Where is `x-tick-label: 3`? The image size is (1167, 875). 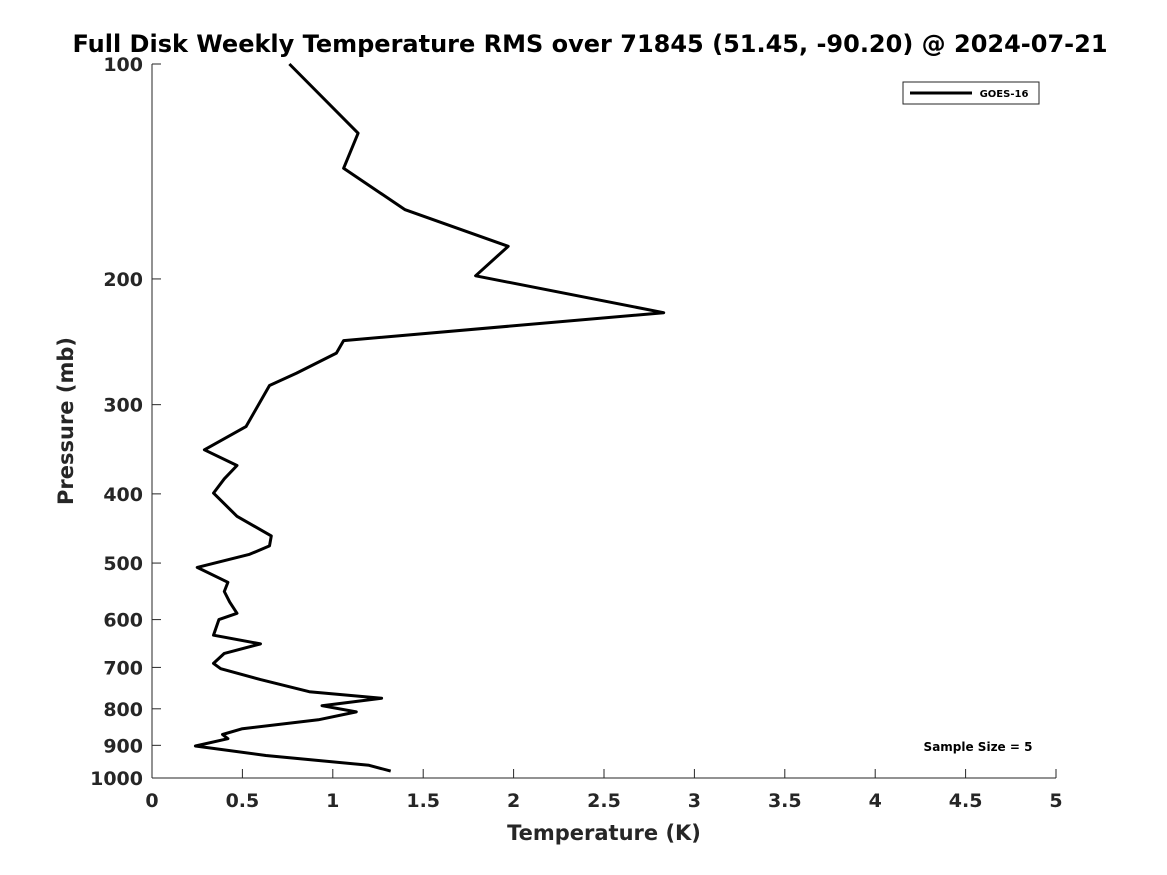
x-tick-label: 3 is located at coordinates (694, 801).